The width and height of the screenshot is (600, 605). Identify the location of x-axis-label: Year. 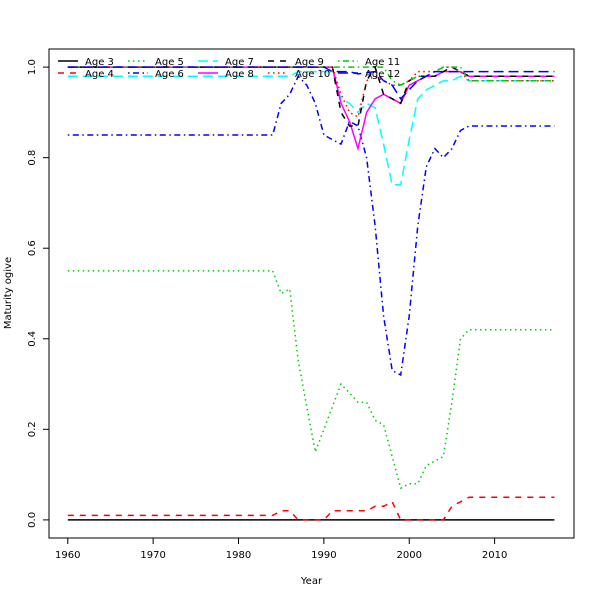
(311, 581).